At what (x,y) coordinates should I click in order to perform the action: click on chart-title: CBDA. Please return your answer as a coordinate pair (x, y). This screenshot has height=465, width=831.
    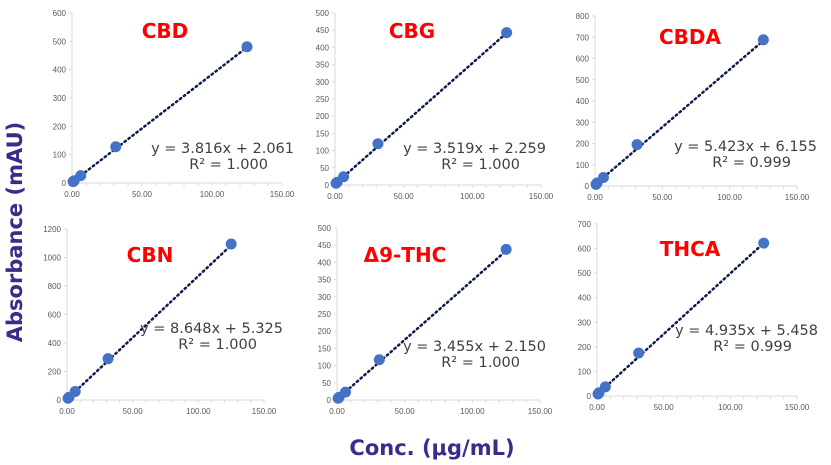
    Looking at the image, I should click on (690, 37).